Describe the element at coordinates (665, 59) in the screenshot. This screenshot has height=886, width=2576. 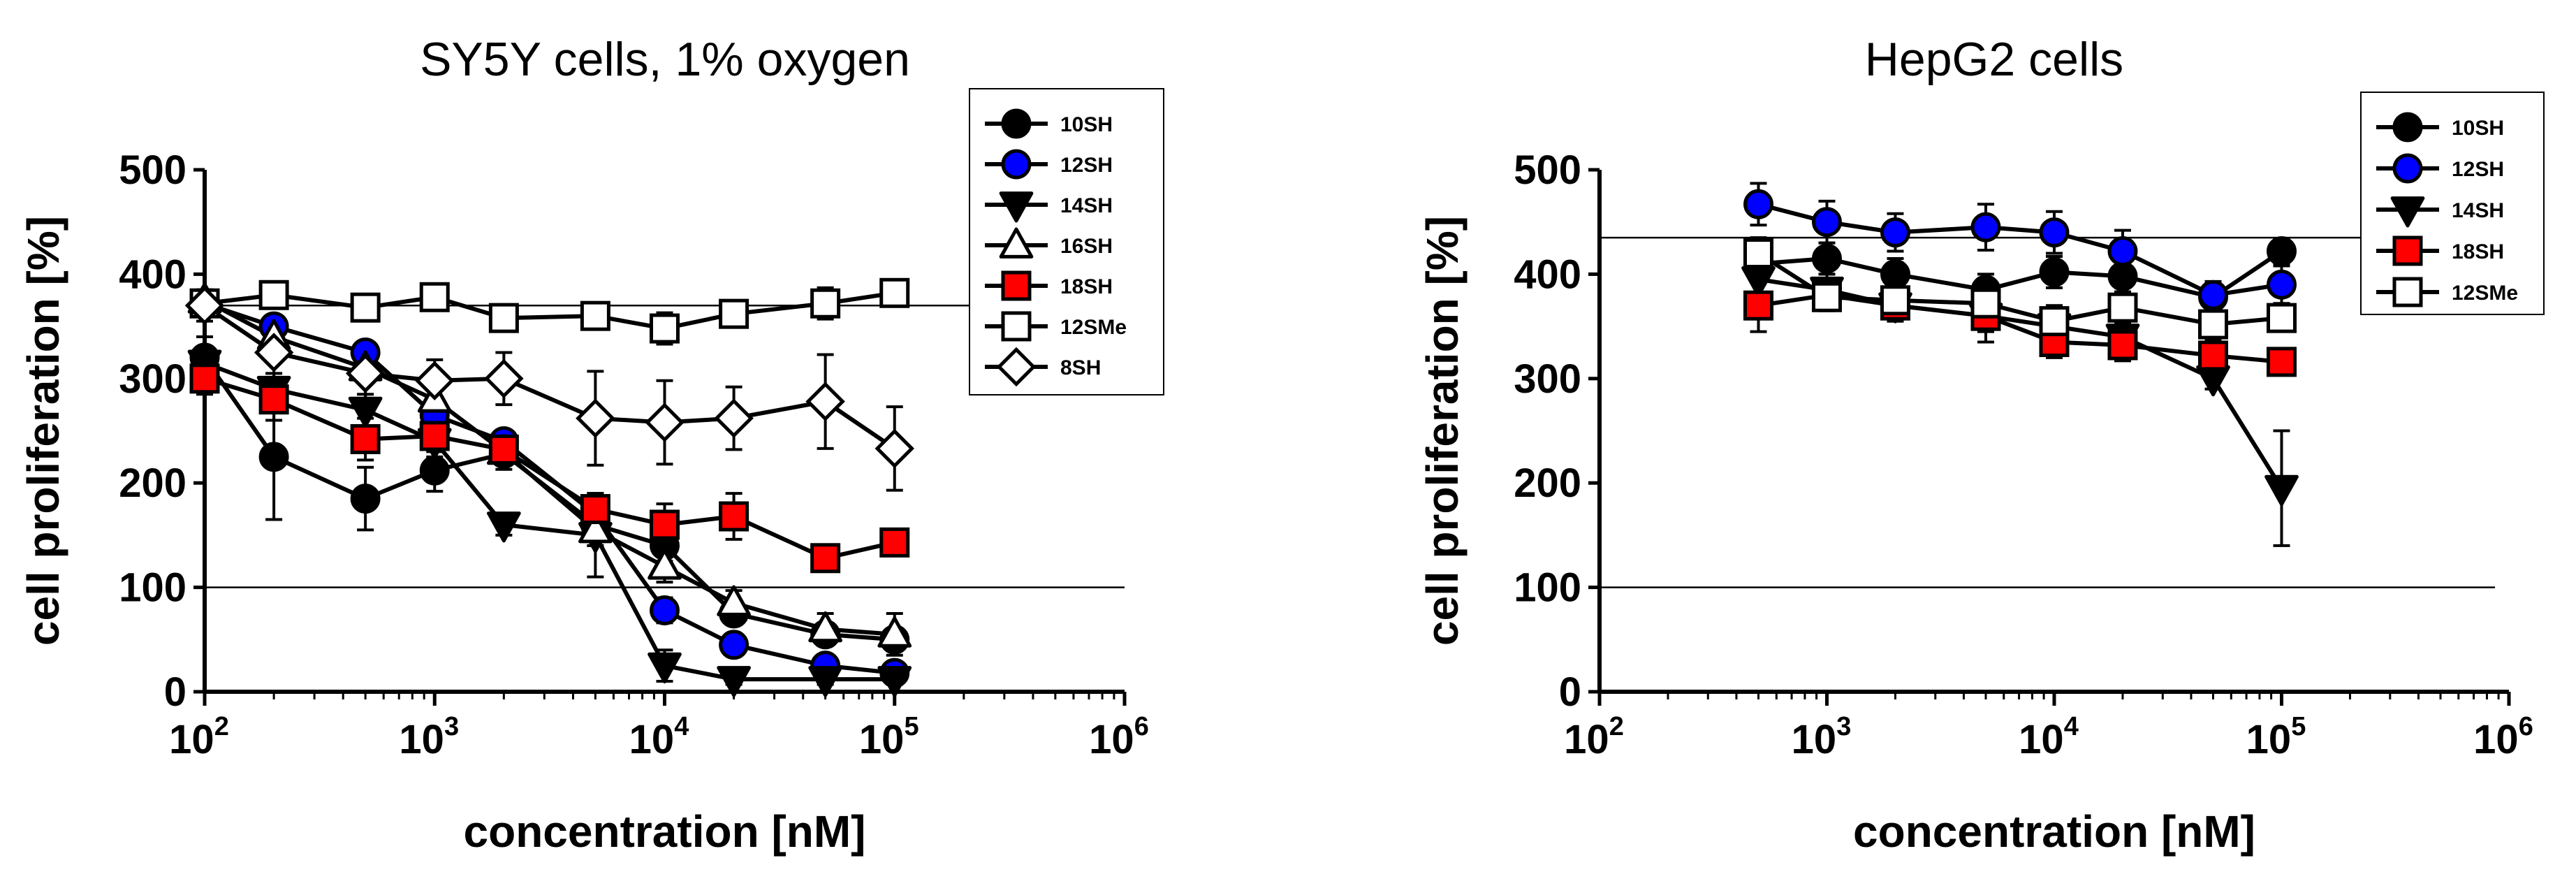
I see `chart-title: SY5Y cells, 1% oxygen` at that location.